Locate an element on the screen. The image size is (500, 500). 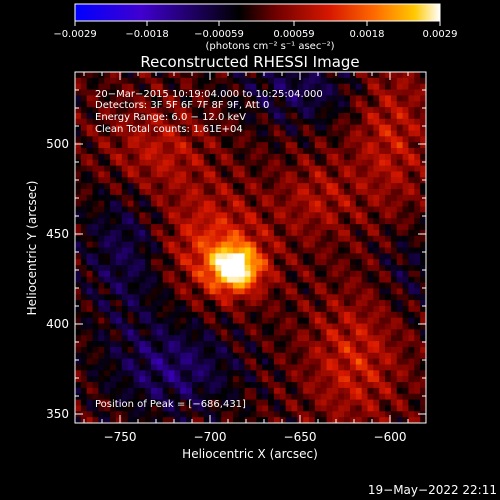
info-line-counts: Clean Total counts: 1.61E+04 is located at coordinates (169, 129).